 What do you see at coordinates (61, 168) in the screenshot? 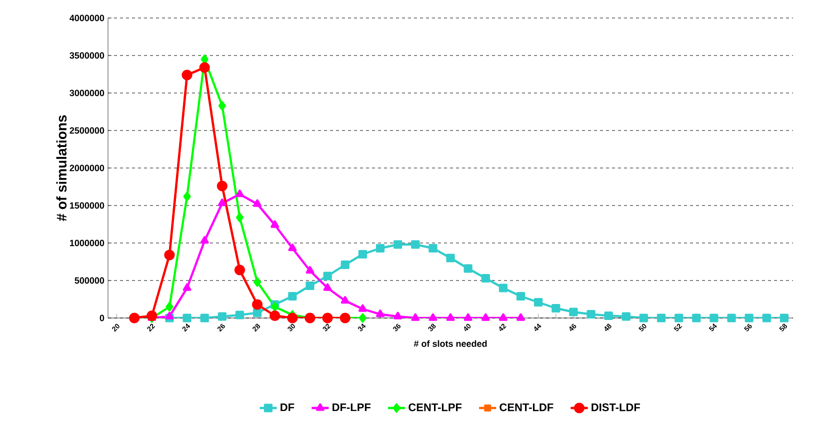
I see `y-axis-title: # of simulations` at bounding box center [61, 168].